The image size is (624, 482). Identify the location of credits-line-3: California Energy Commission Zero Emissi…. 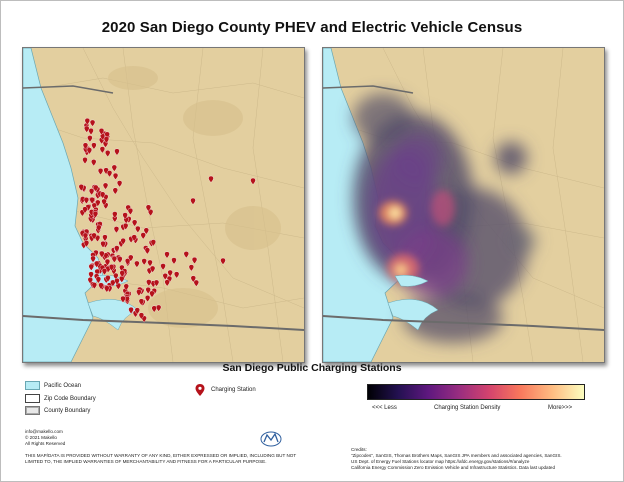
(453, 467).